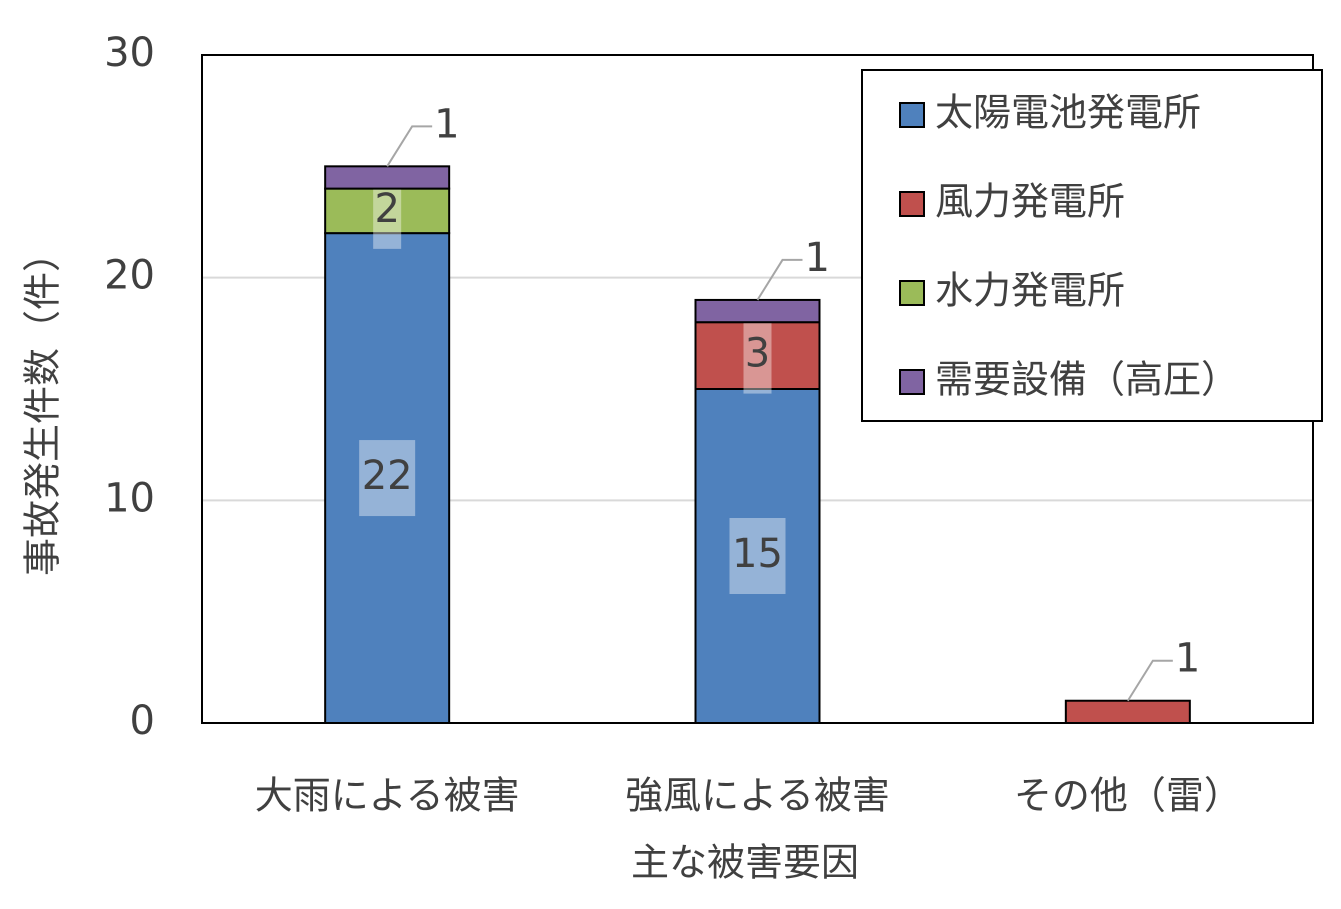 This screenshot has height=909, width=1341. Describe the element at coordinates (1128, 796) in the screenshot. I see `x-tick-label: その他（雷）` at that location.